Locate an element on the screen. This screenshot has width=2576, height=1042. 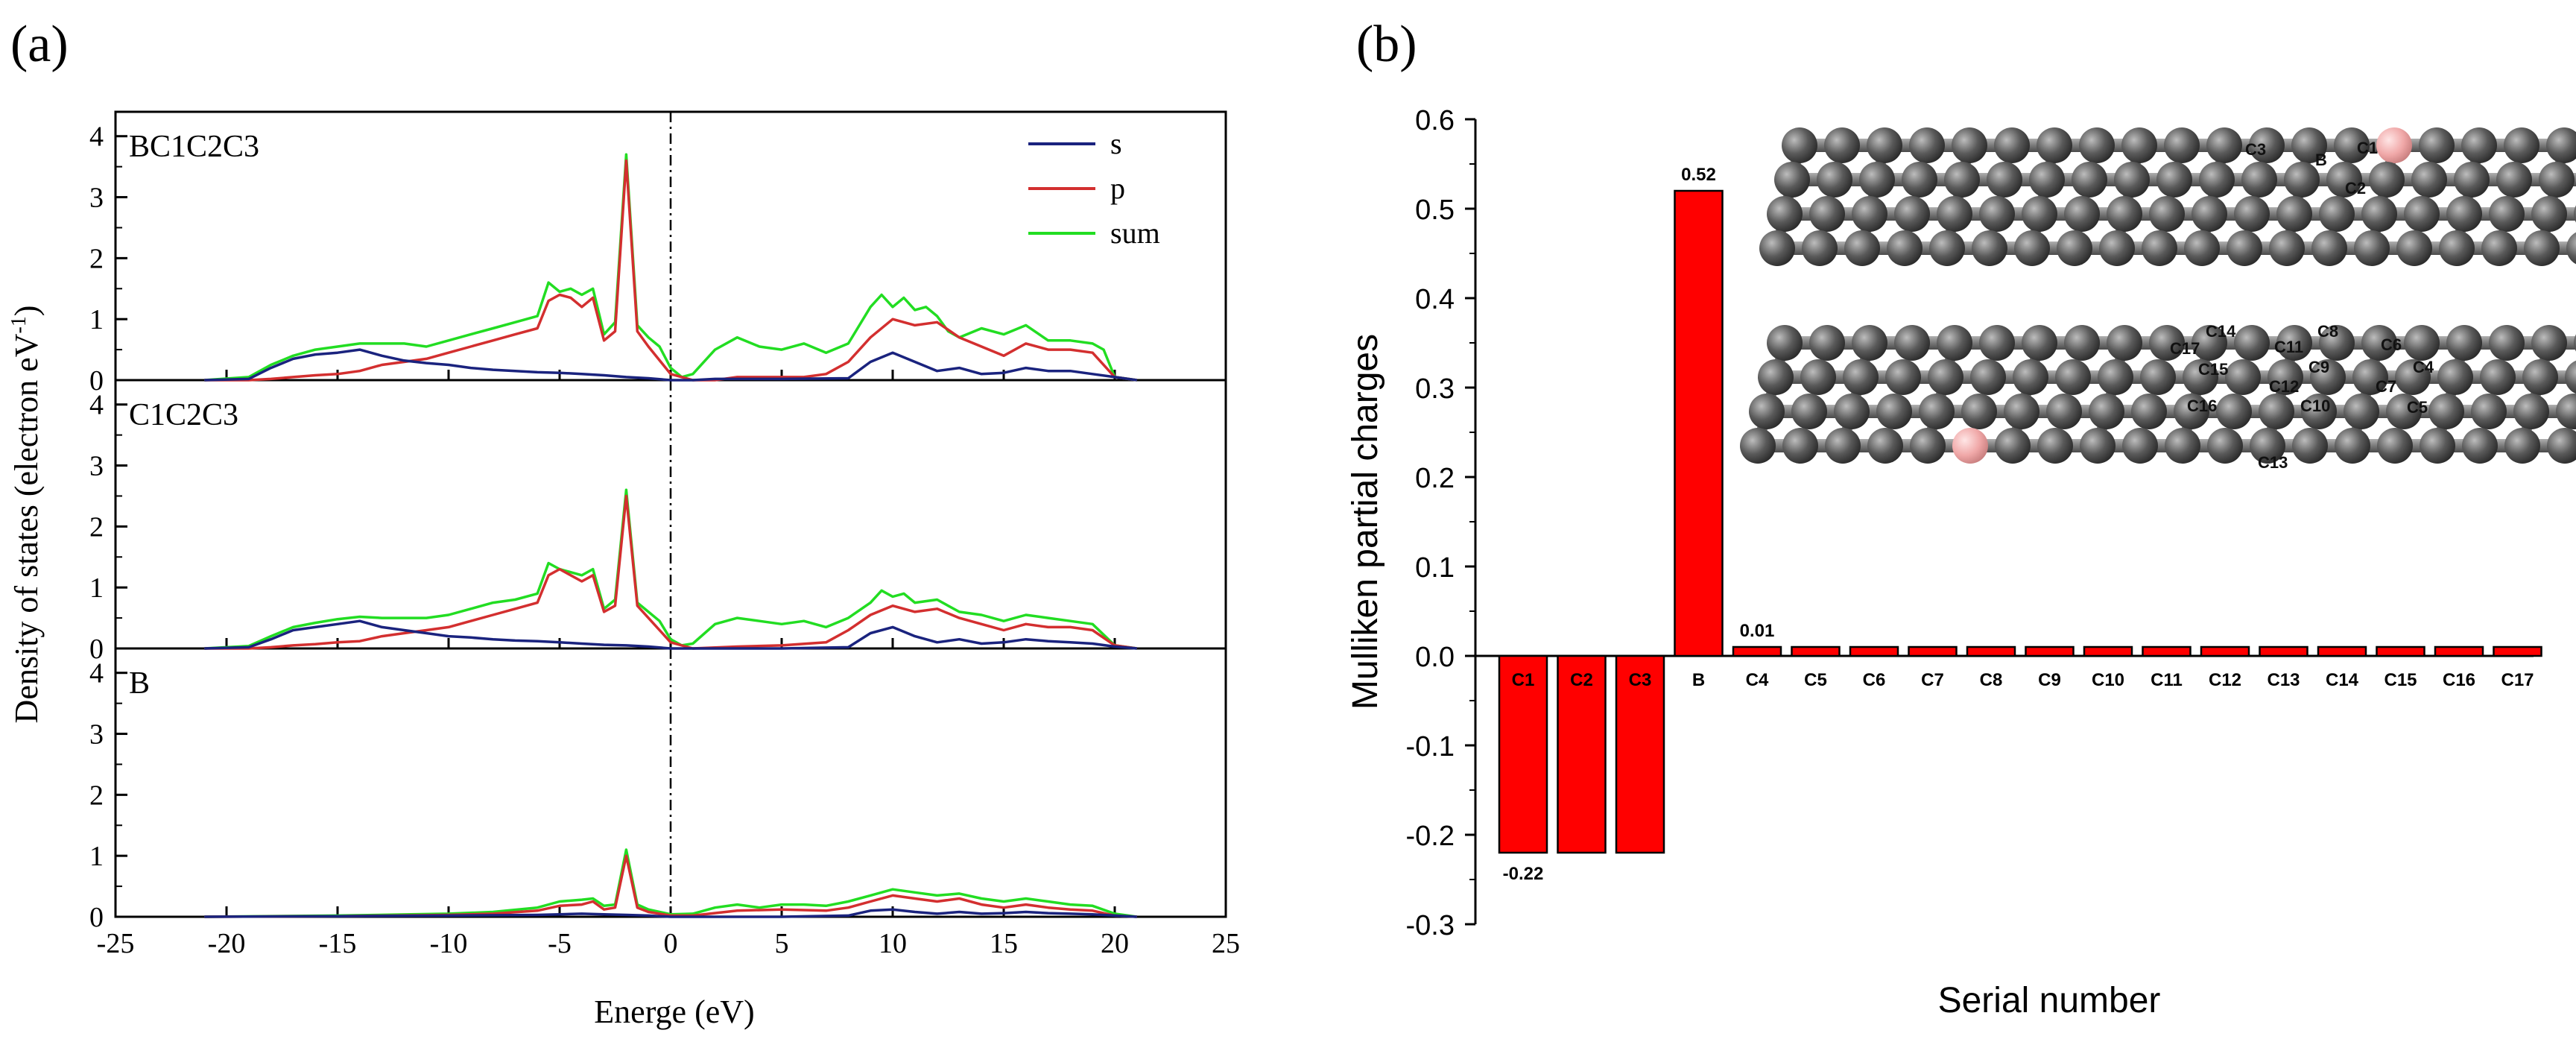
bar-category-label: C4 is located at coordinates (1757, 680).